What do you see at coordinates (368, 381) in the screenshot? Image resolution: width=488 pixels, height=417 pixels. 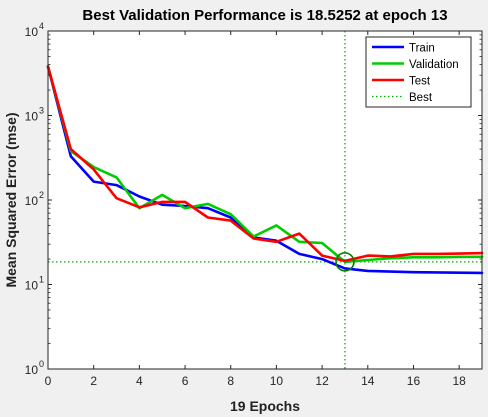 I see `x-tick-label: 14` at bounding box center [368, 381].